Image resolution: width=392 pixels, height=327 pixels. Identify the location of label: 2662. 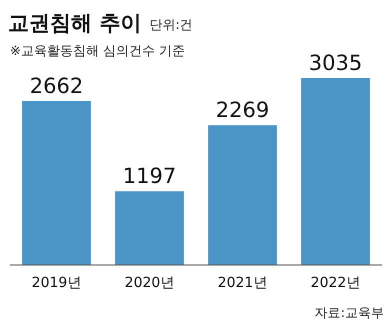
(57, 86).